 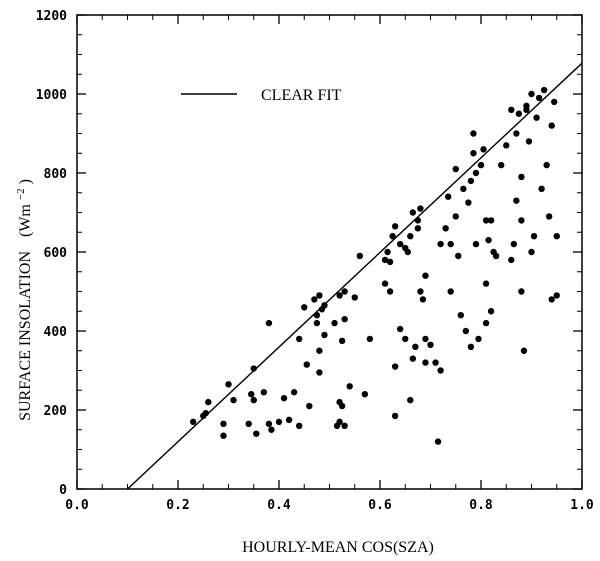 What do you see at coordinates (77, 505) in the screenshot?
I see `x-tick-label: 0.0` at bounding box center [77, 505].